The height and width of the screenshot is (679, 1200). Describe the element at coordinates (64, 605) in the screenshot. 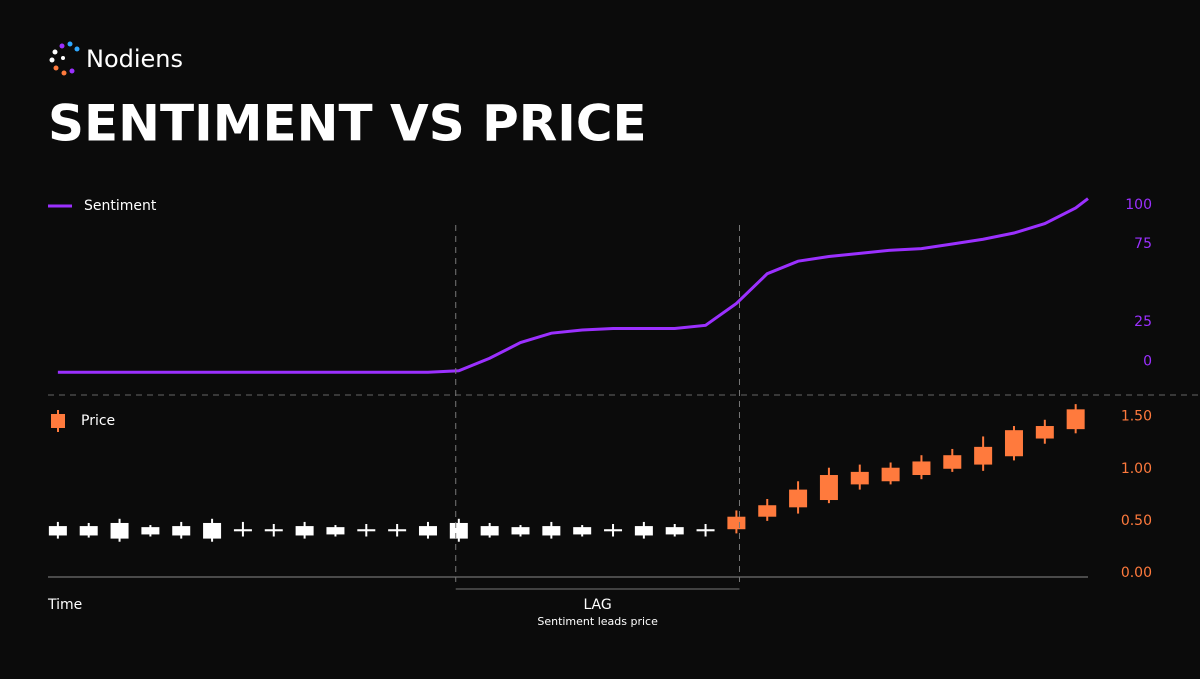

I see `x-axis-label: Time` at that location.